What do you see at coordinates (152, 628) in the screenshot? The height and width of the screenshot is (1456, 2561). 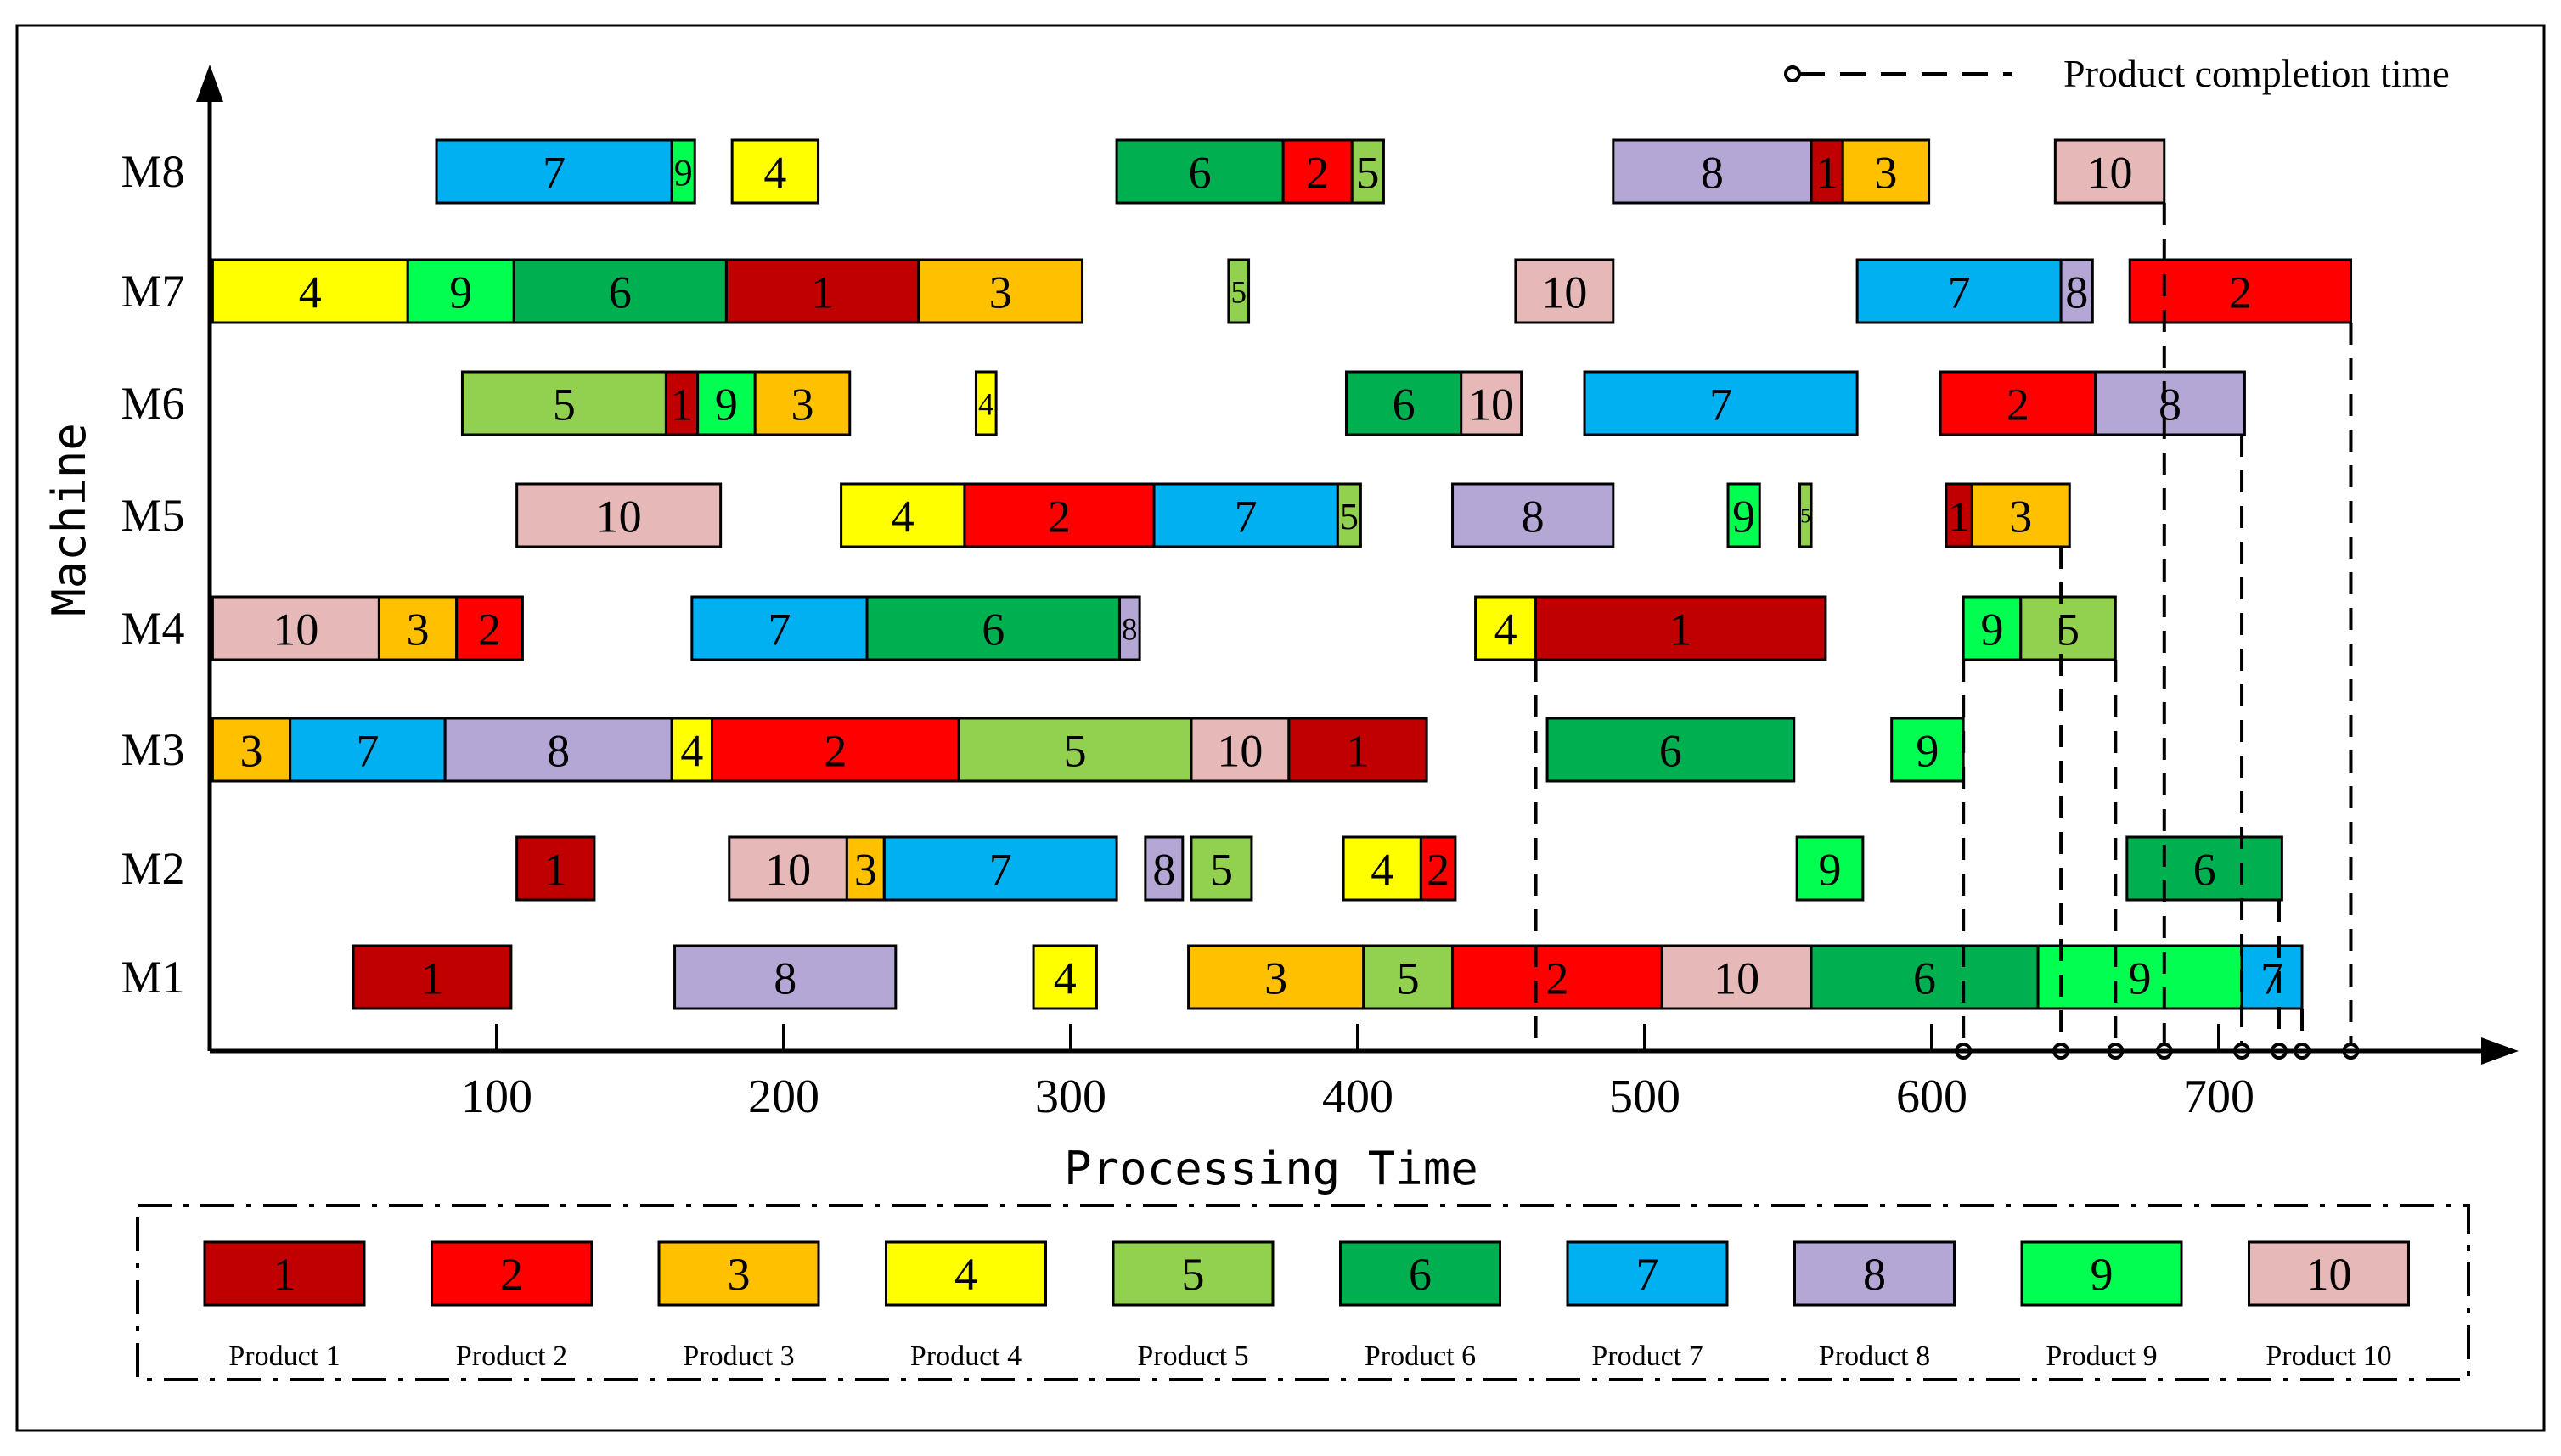 I see `machine-label-m4: M4` at bounding box center [152, 628].